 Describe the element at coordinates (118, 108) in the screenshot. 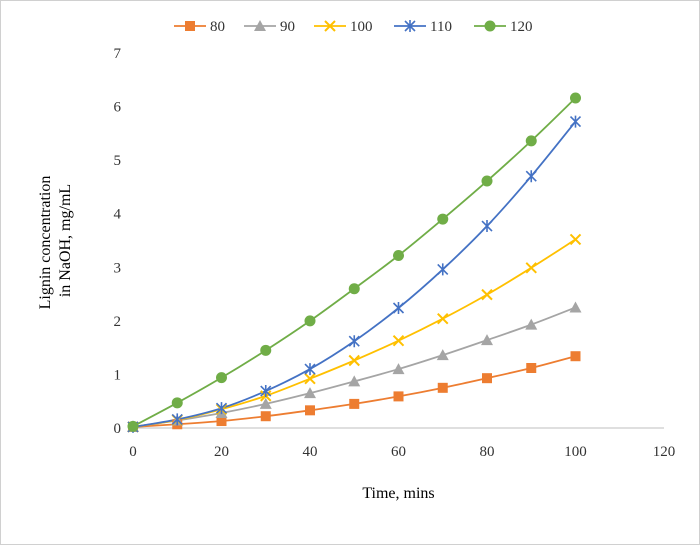

I see `y-tick-label: 6` at that location.